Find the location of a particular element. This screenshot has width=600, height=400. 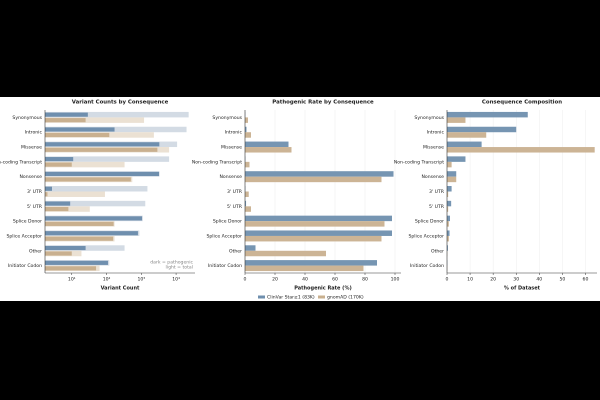

annotation: light = total is located at coordinates (179, 268).